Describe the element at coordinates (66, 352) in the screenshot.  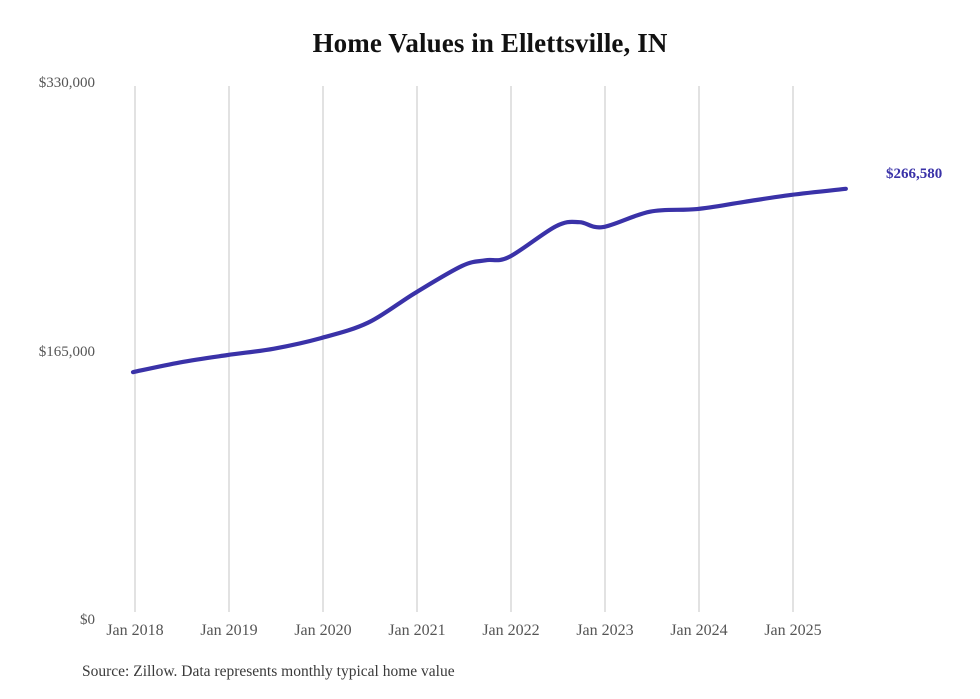
I see `y-axis-tick-mid: $165,000` at that location.